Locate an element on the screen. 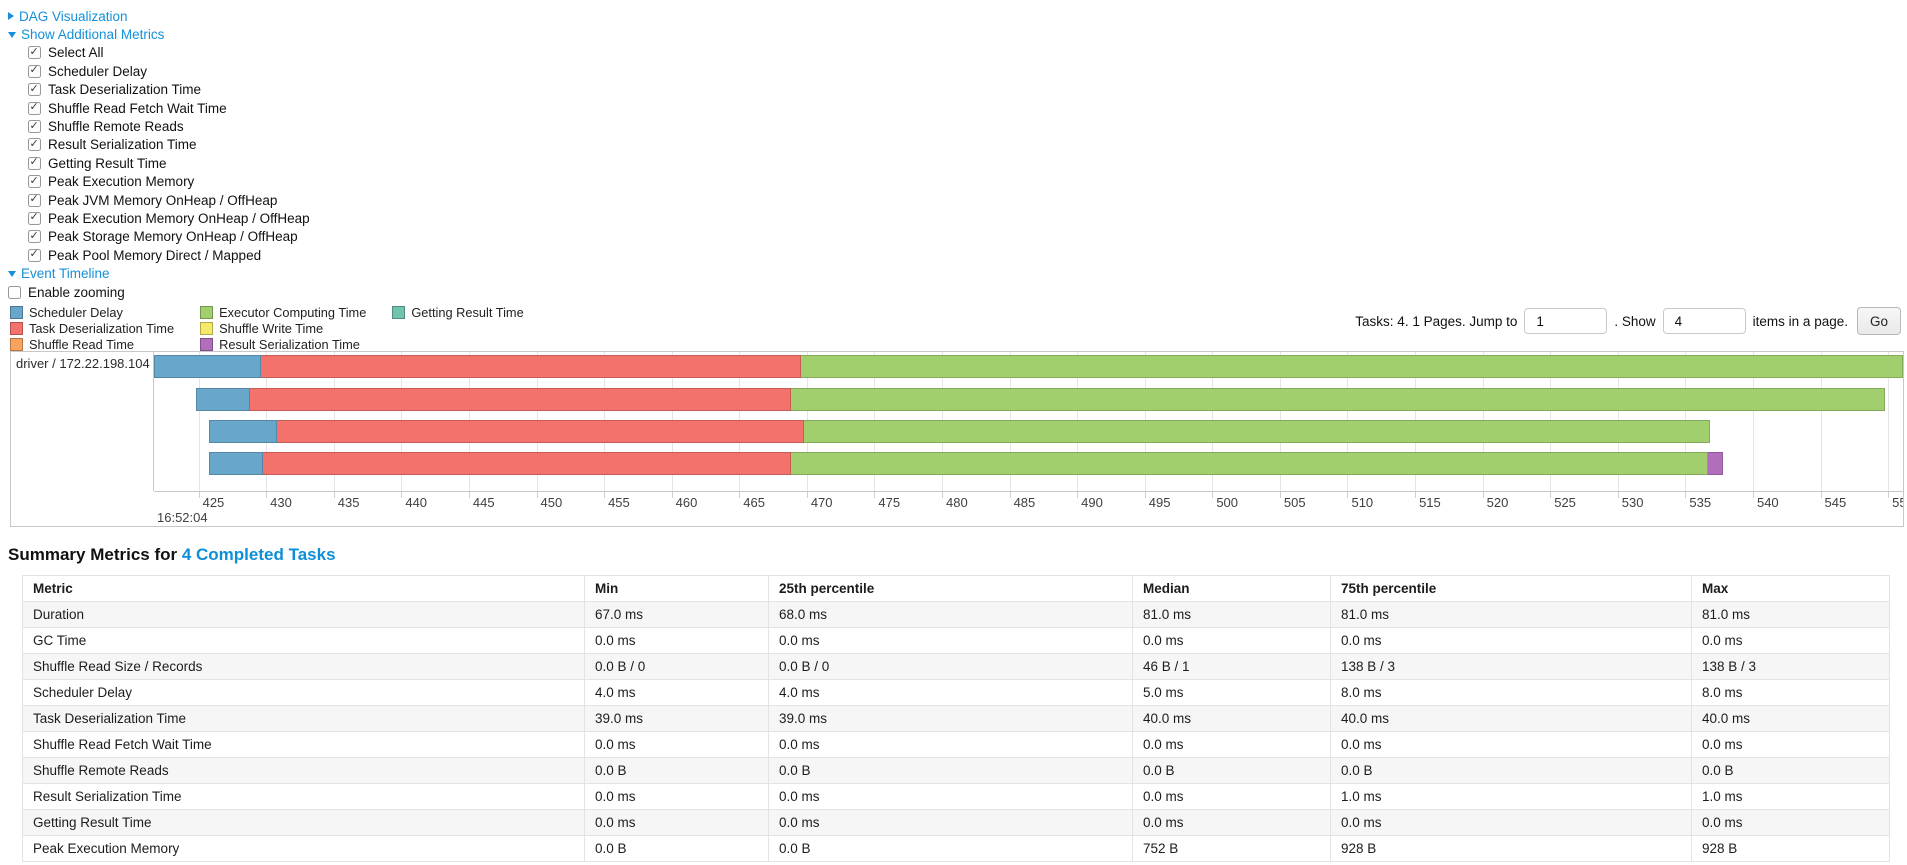 Image resolution: width=1907 pixels, height=865 pixels. completed-tasks-link: 4 Completed Tasks is located at coordinates (258, 555).